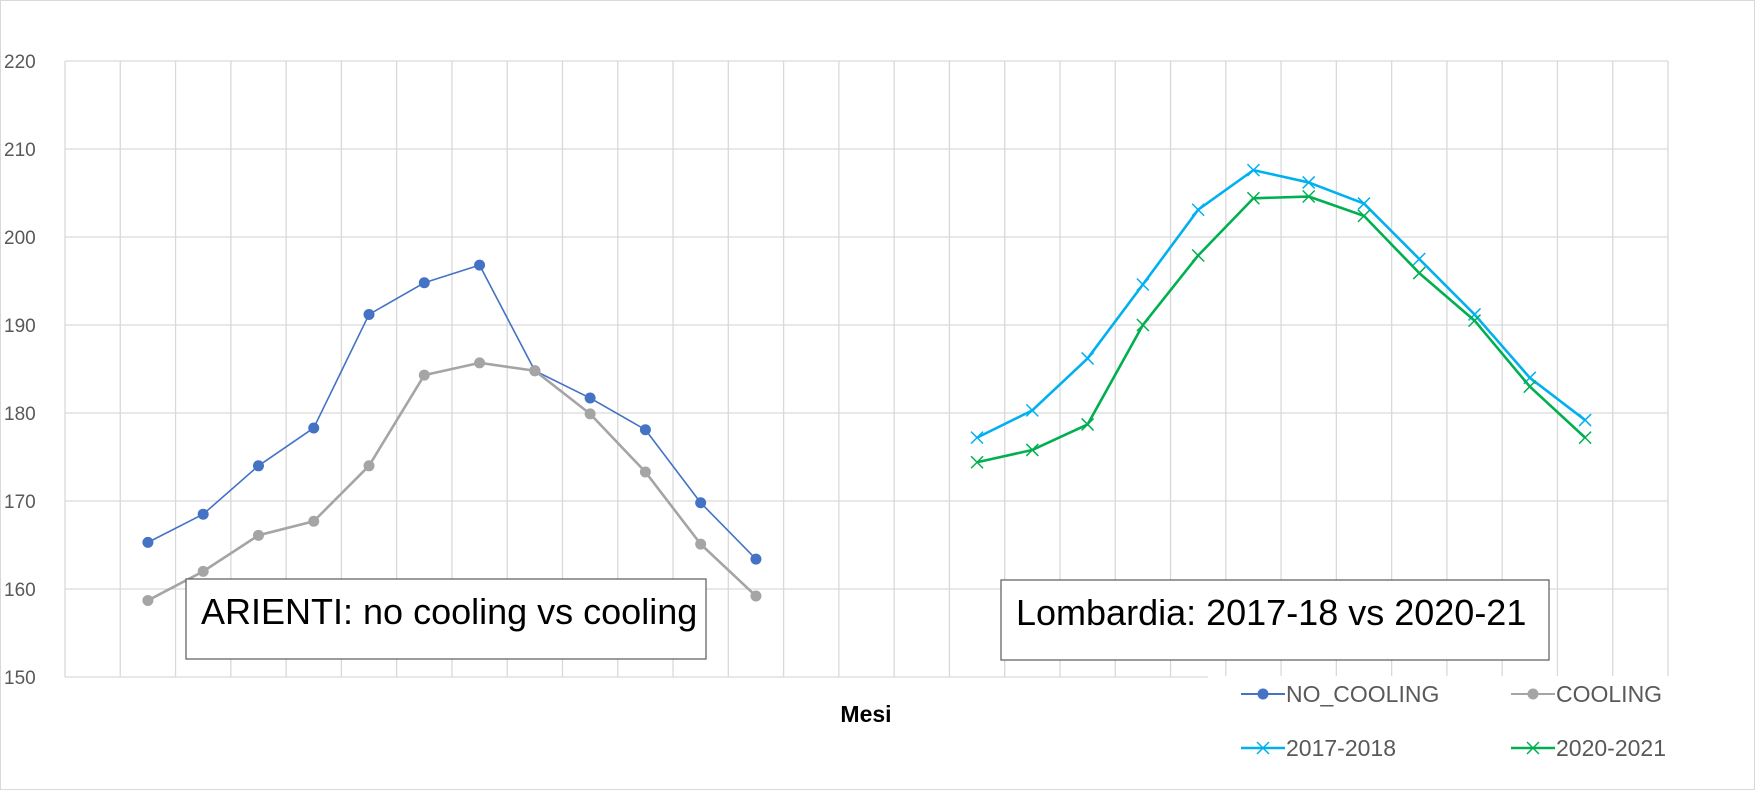 Image resolution: width=1757 pixels, height=792 pixels. I want to click on y-tick-label: 200, so click(20, 238).